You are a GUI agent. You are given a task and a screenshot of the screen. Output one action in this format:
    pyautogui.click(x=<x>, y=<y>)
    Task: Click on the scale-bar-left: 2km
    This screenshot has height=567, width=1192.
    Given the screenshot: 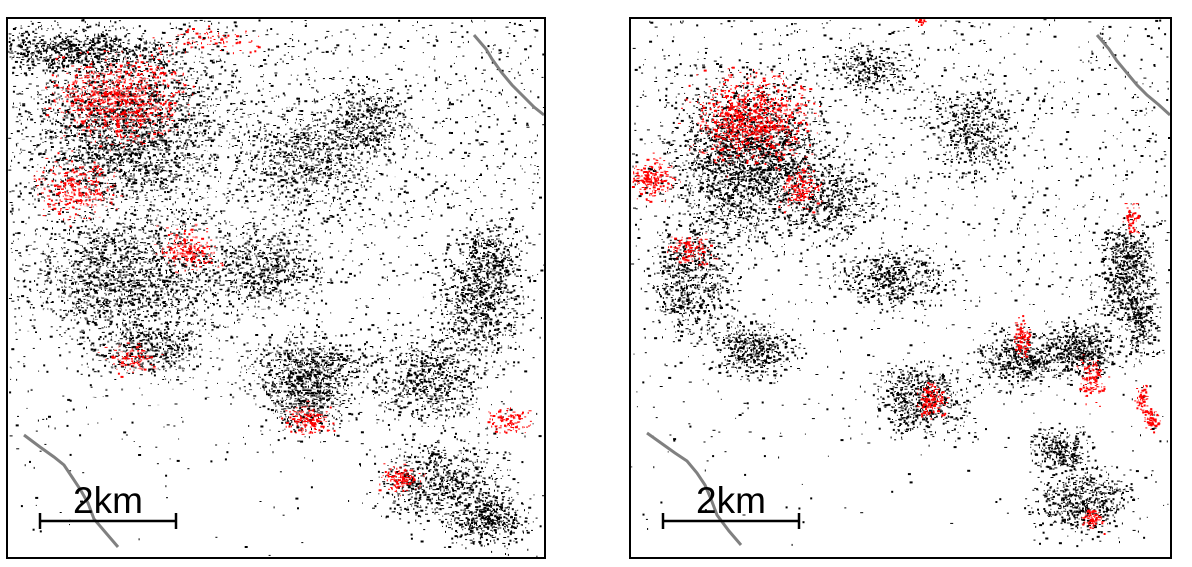 What is the action you would take?
    pyautogui.click(x=108, y=504)
    